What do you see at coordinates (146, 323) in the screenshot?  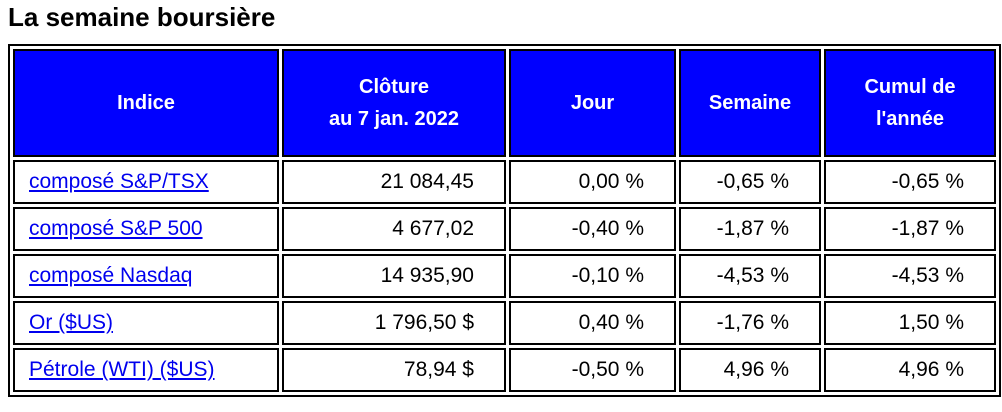 I see `index-cell: Or ($US)` at bounding box center [146, 323].